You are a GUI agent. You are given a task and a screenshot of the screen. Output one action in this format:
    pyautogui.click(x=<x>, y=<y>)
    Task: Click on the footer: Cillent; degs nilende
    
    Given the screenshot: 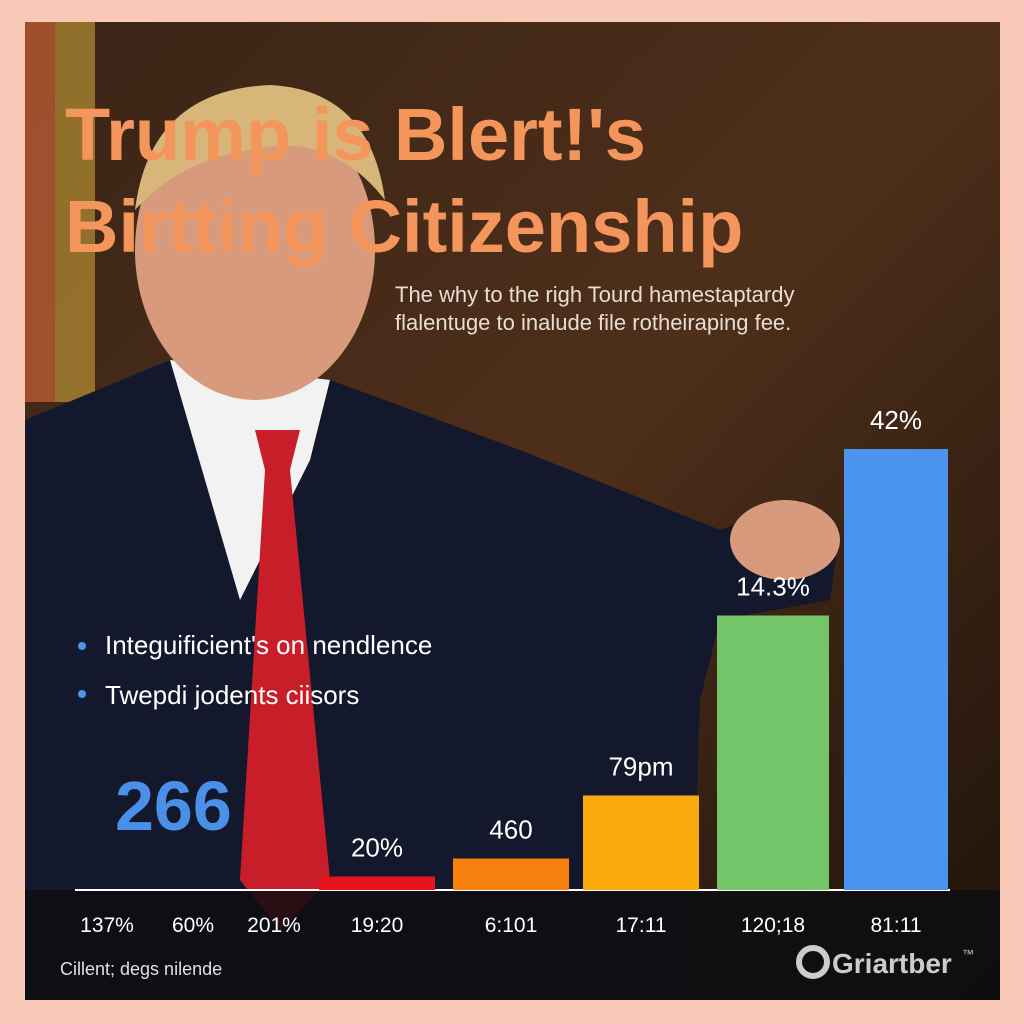 What is the action you would take?
    pyautogui.click(x=141, y=969)
    